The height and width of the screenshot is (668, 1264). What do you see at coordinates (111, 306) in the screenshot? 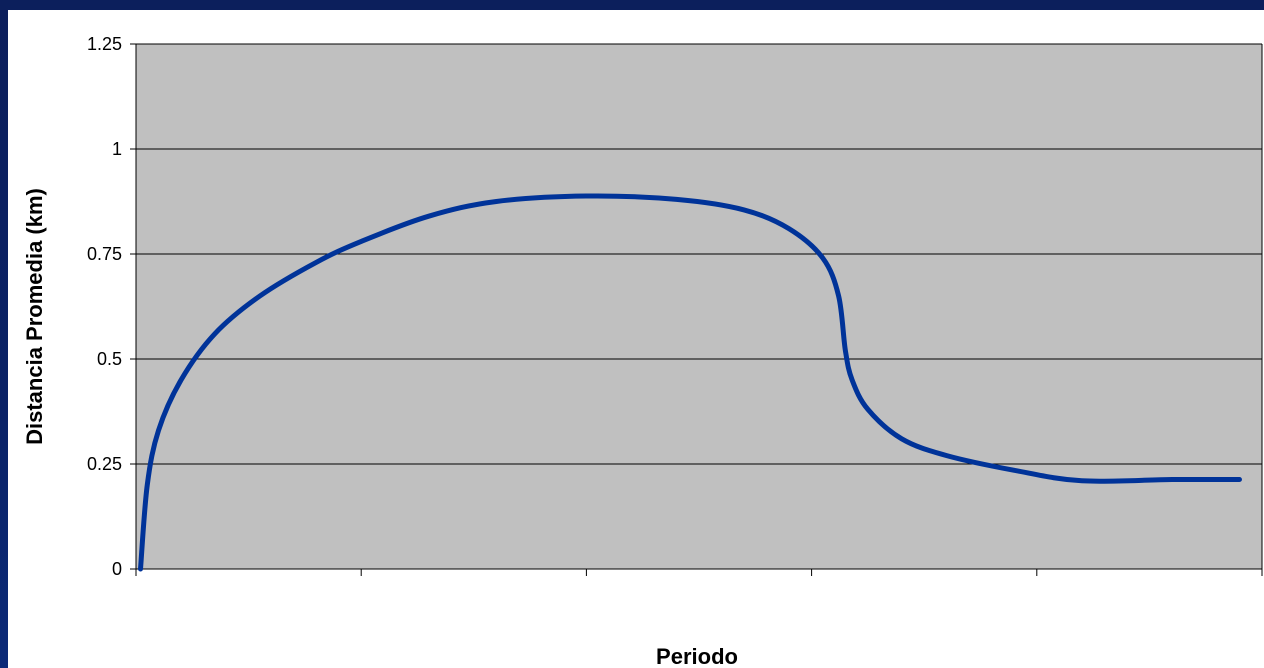
I see `y-tick-labels: 0 0.25 0.5 0.75 1 1.25` at bounding box center [111, 306].